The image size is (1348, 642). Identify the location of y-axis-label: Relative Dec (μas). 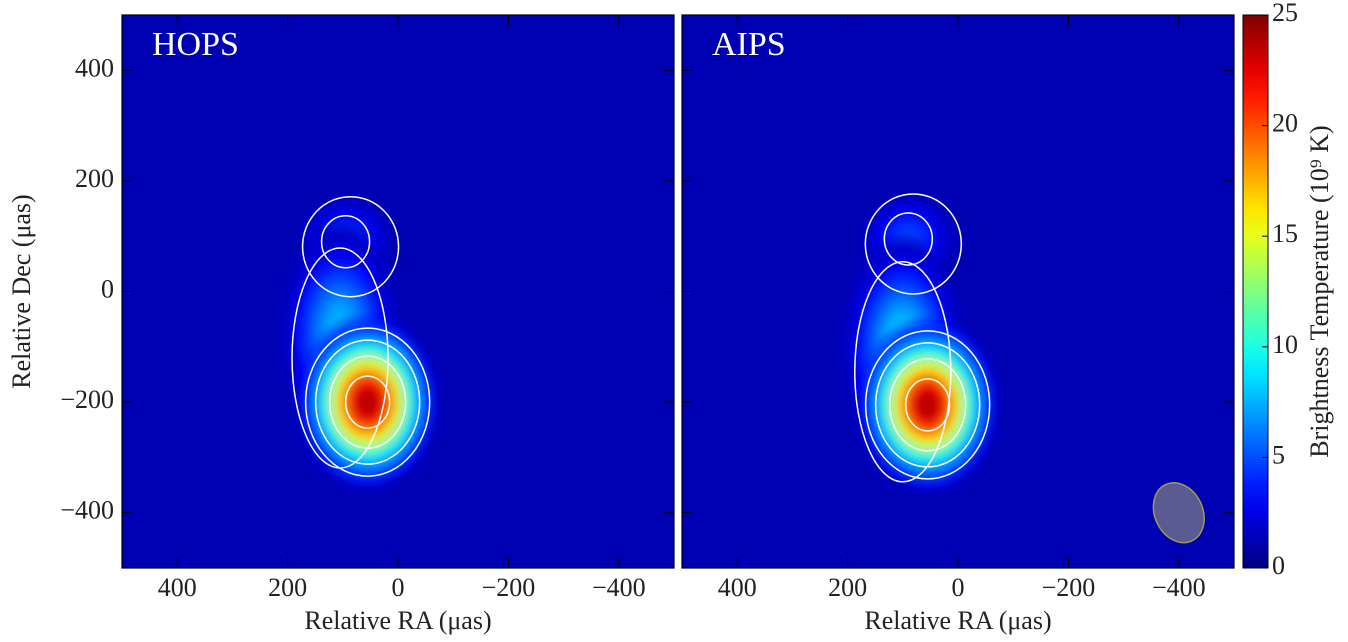
(21, 291).